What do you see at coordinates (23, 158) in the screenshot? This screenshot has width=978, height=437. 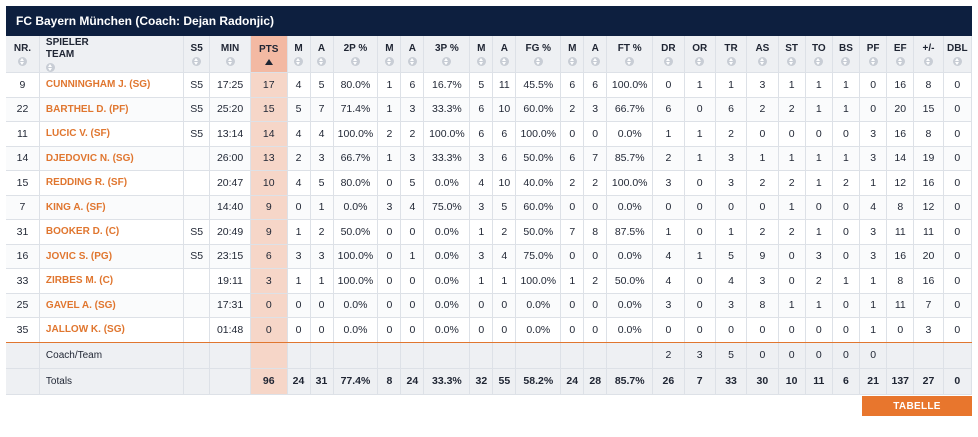 I see `stat-cell: 14` at bounding box center [23, 158].